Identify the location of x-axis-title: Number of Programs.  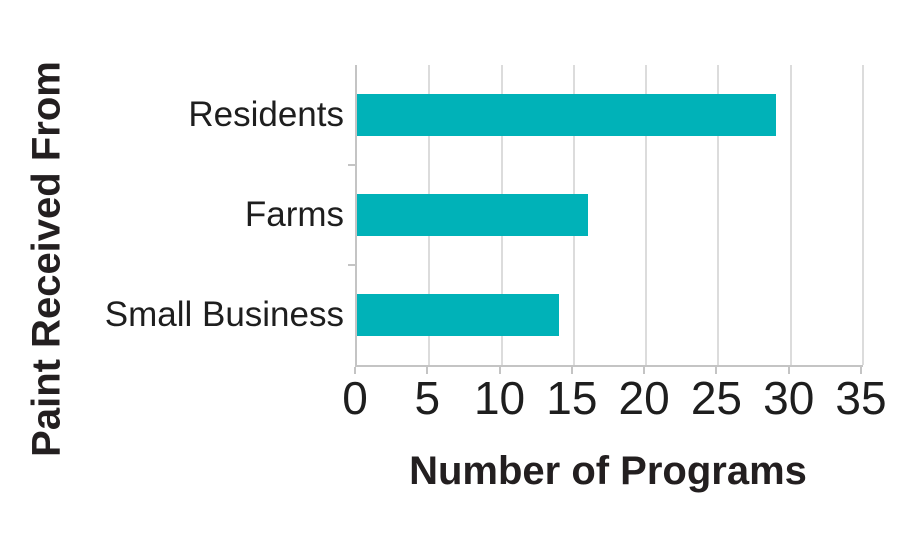
(608, 471).